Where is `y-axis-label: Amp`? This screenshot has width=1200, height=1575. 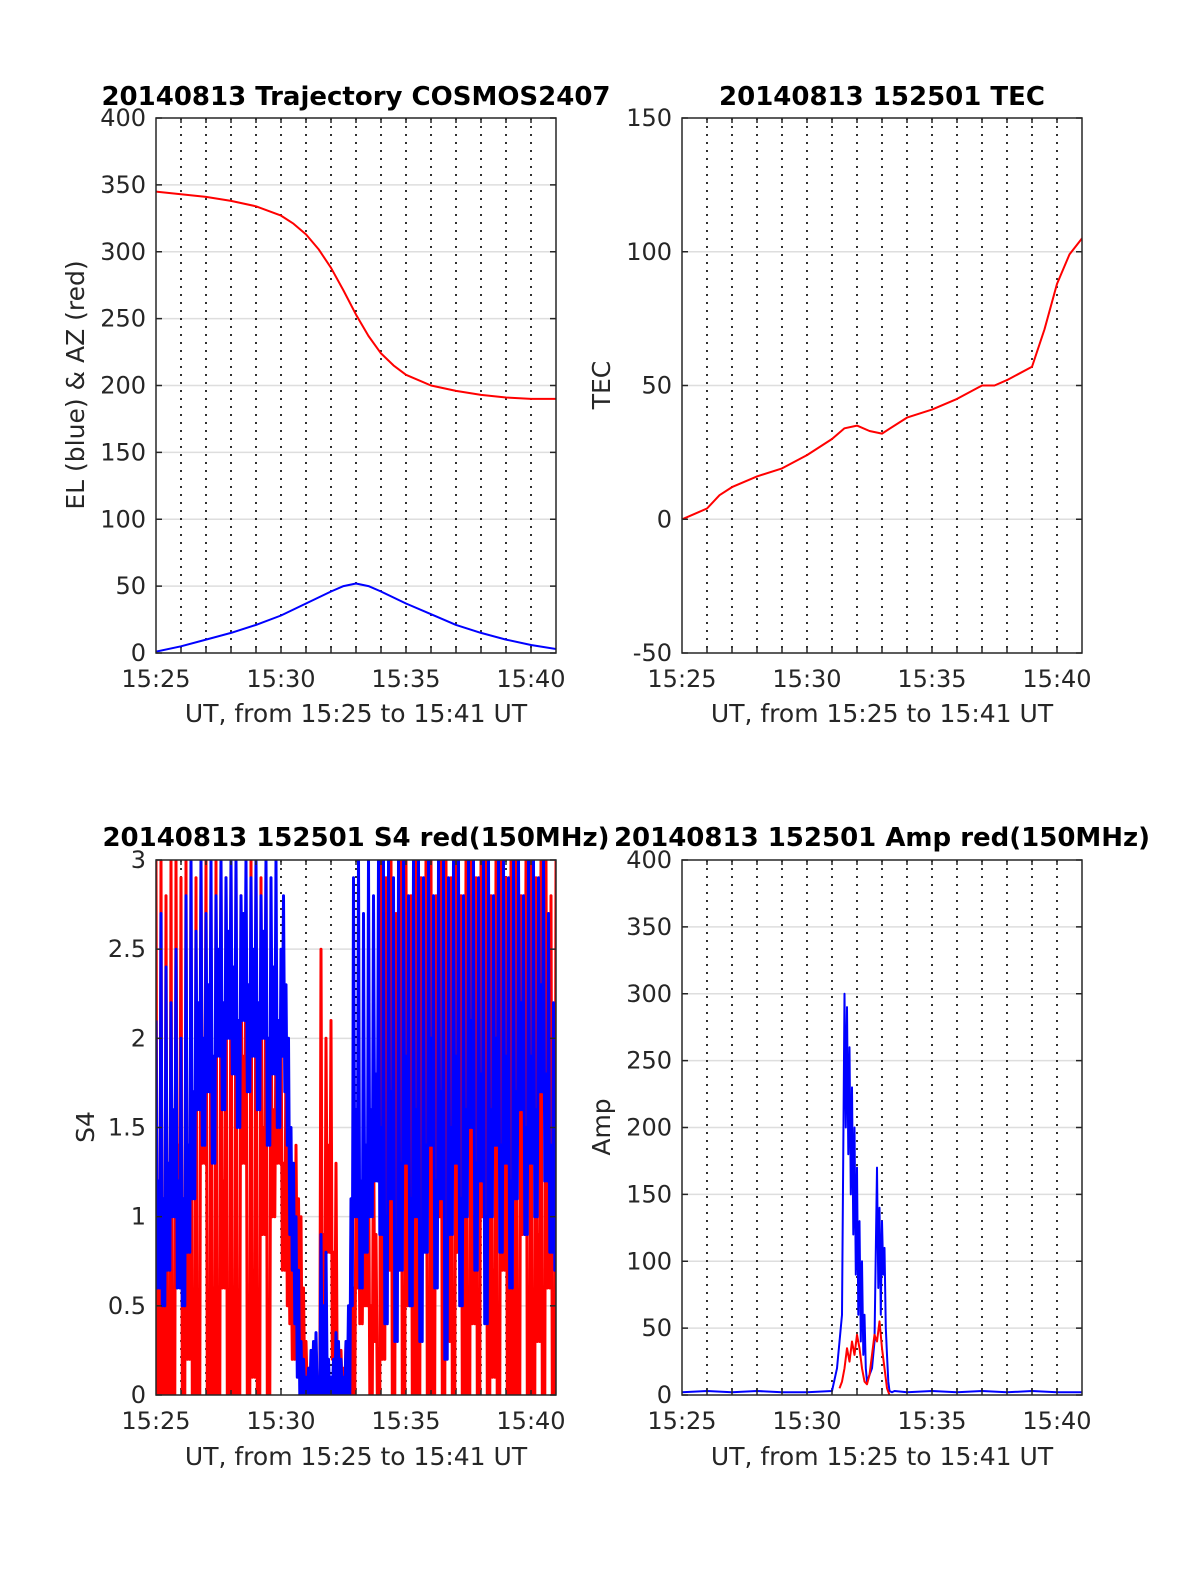
y-axis-label: Amp is located at coordinates (601, 1126).